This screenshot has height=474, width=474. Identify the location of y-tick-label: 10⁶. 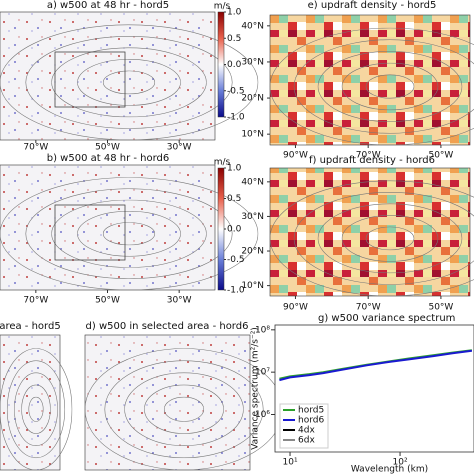
(262, 415).